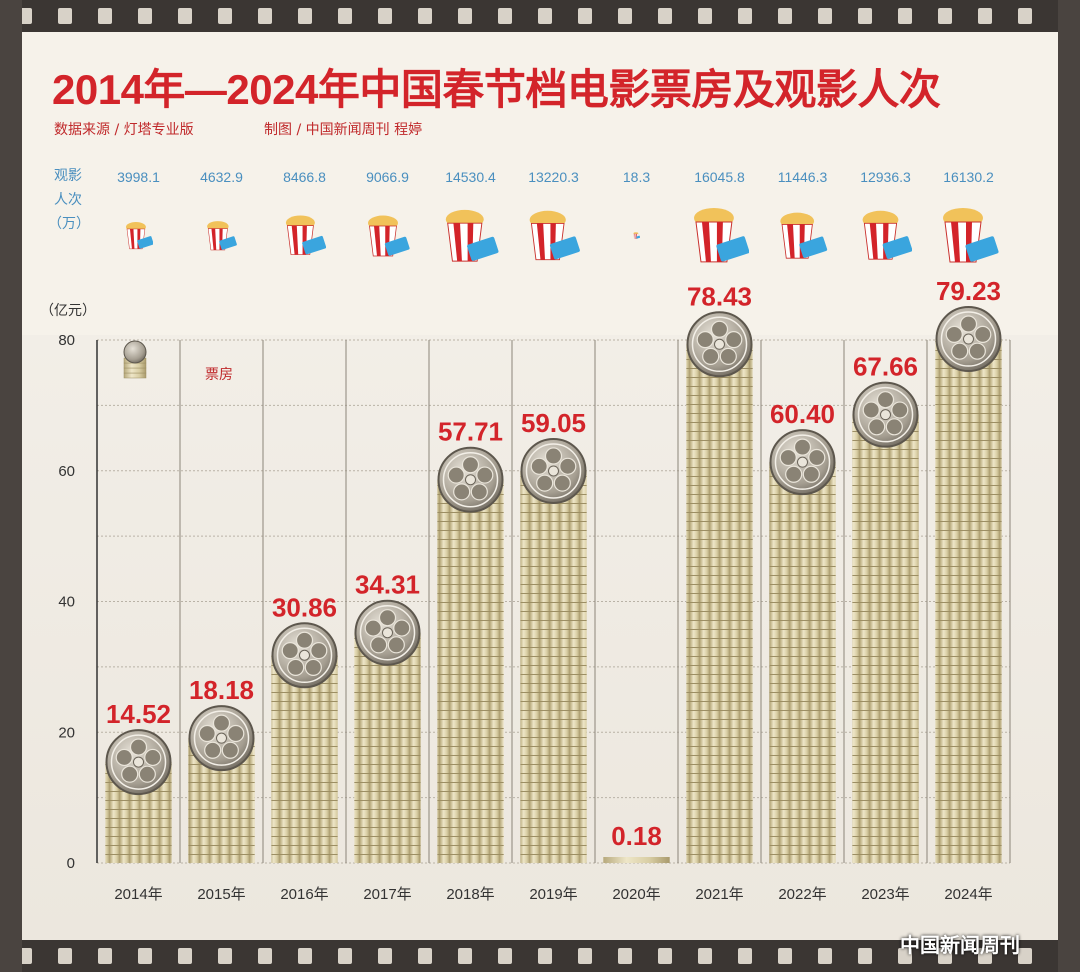  Describe the element at coordinates (304, 177) in the screenshot. I see `audience-value: 8466.8` at that location.